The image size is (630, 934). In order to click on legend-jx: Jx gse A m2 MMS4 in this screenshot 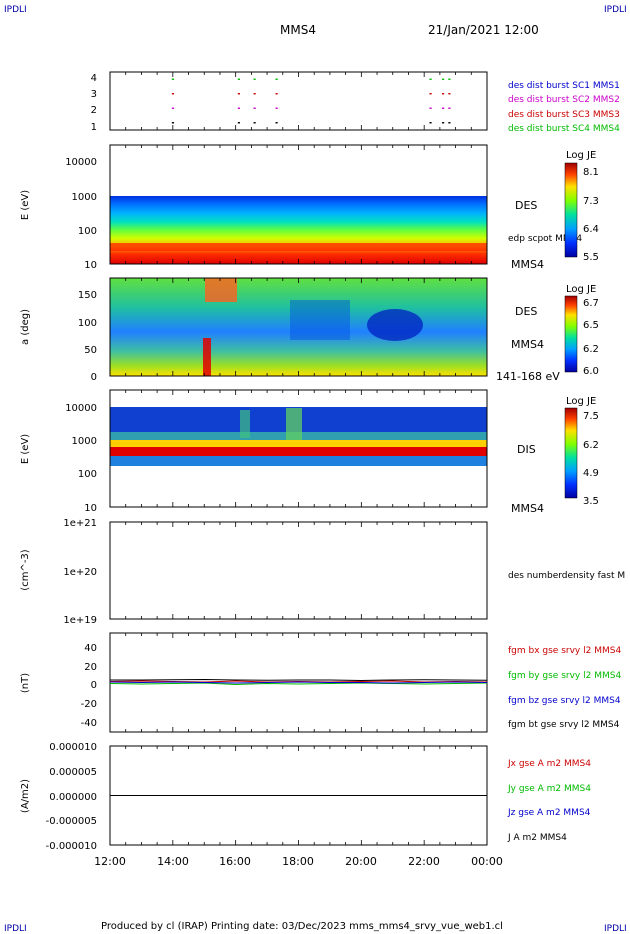, I will do `click(549, 764)`.